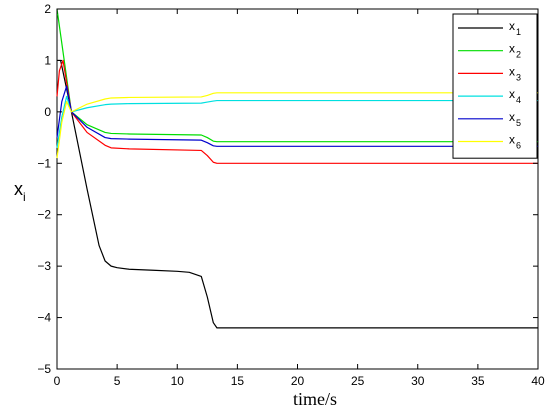 This screenshot has height=412, width=550. Describe the element at coordinates (18, 189) in the screenshot. I see `svg-text: x` at that location.